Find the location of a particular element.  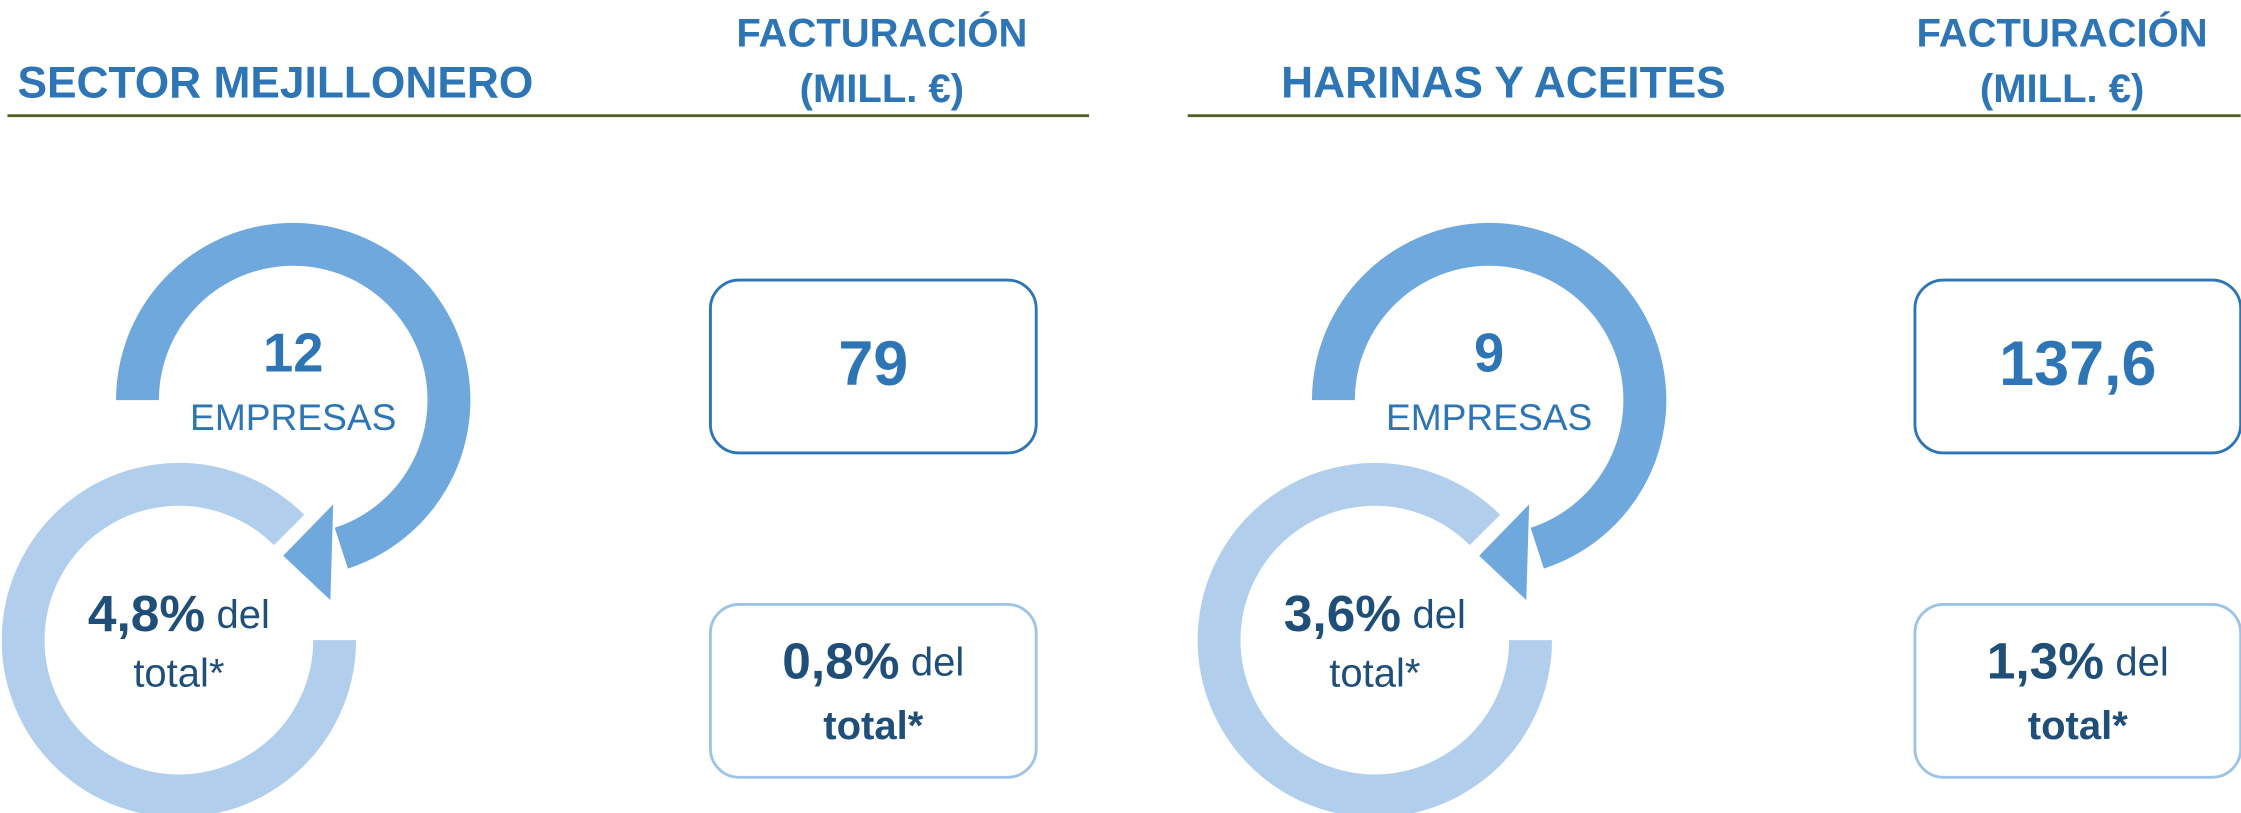

revenue-share: 0,8% del is located at coordinates (873, 660).